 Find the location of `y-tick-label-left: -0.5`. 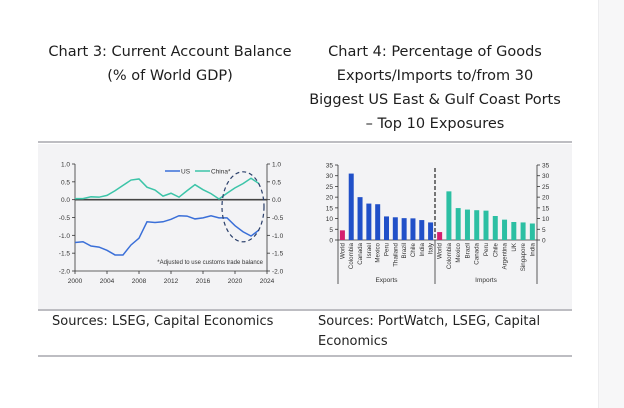

y-tick-label-left: -0.5 is located at coordinates (65, 218).